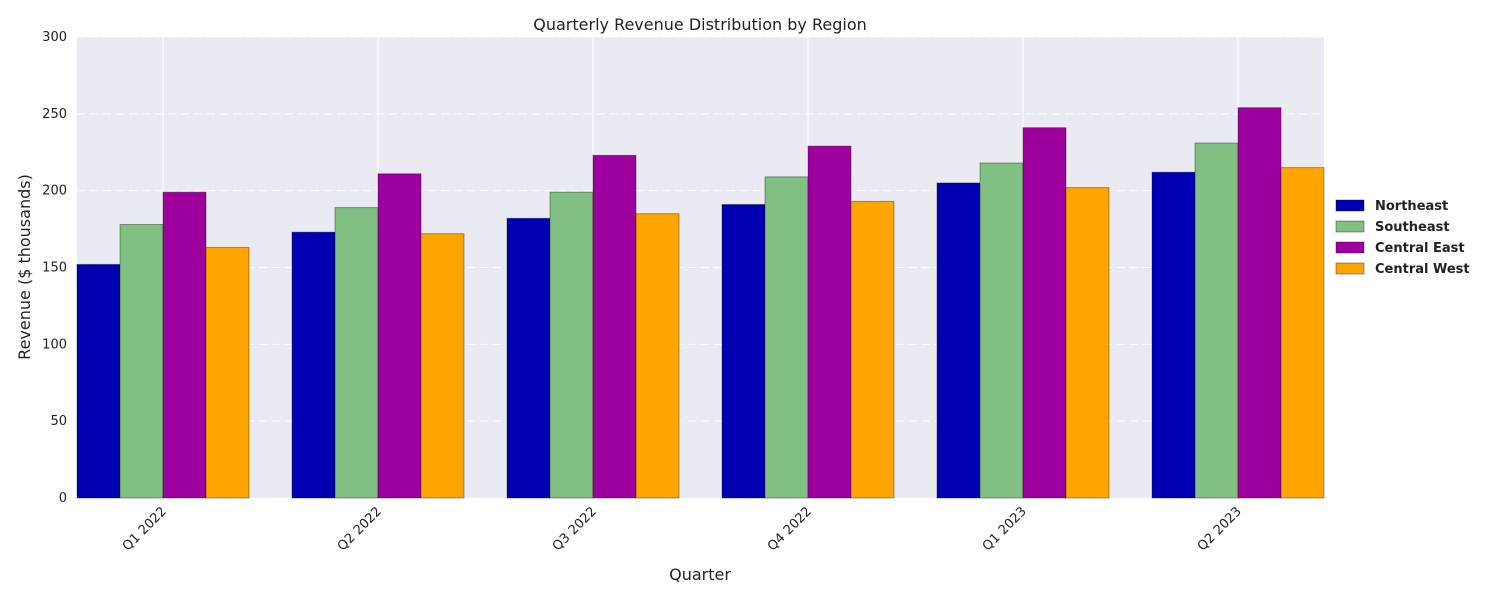  I want to click on y-tick-label: 100, so click(54, 344).